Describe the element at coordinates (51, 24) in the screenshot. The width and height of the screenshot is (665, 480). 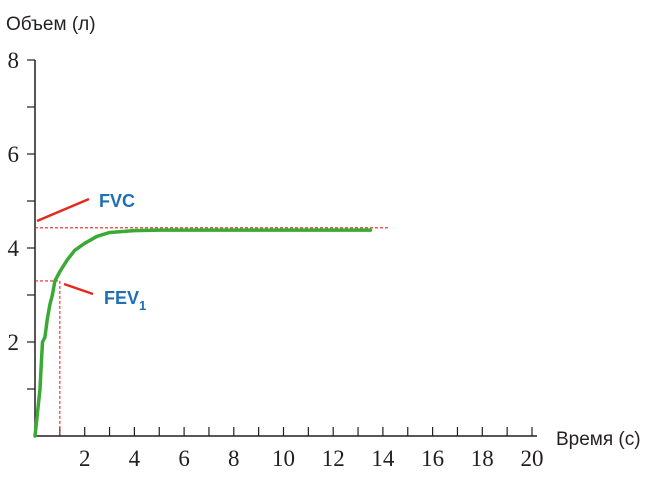
I see `y-axis-label: Объем (л)` at that location.